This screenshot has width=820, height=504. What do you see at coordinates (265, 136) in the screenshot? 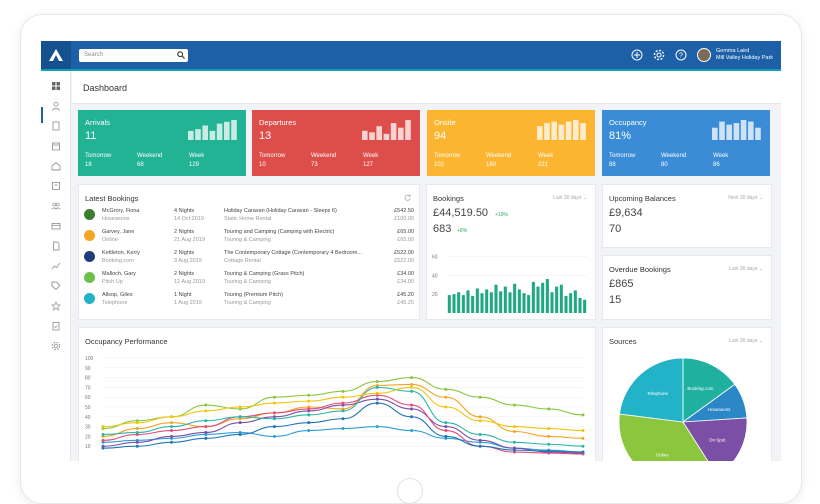
I see `stat-value: 13` at bounding box center [265, 136].